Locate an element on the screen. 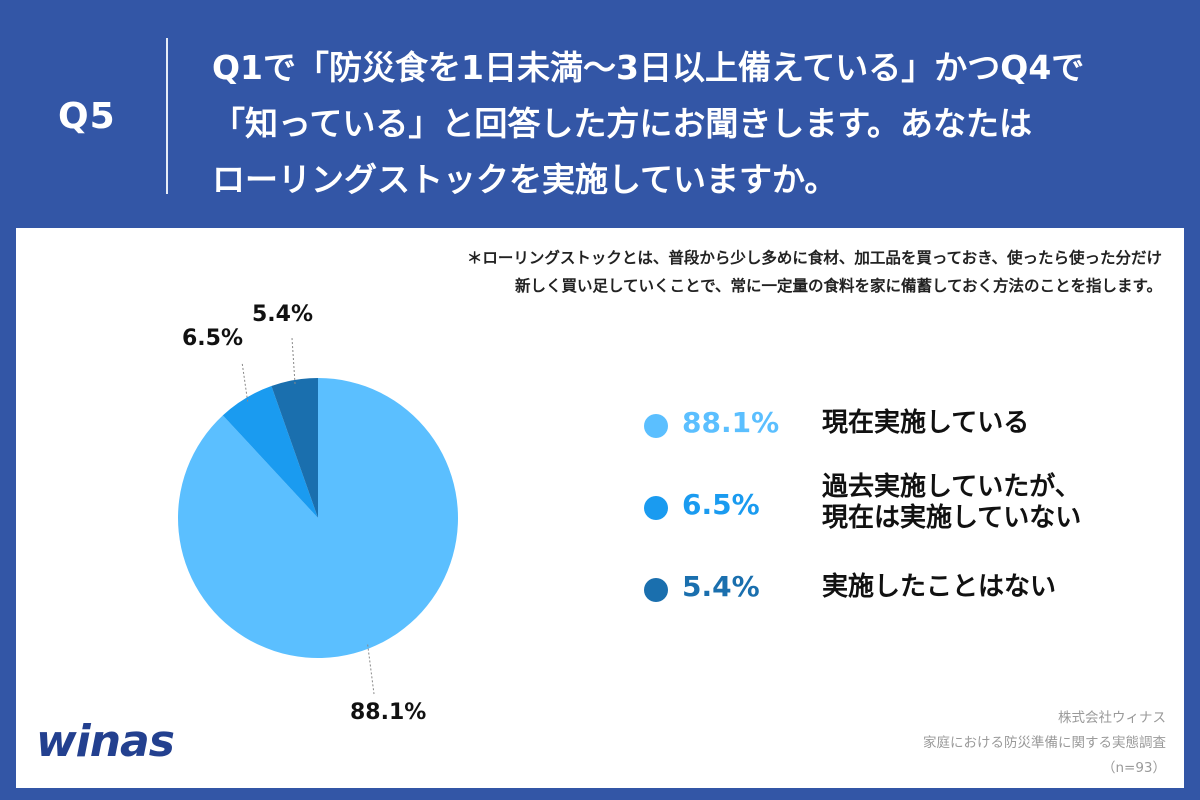  header-divider is located at coordinates (167, 116).